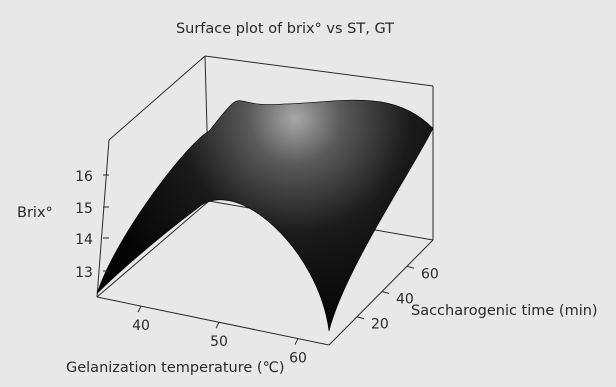 The width and height of the screenshot is (616, 387). Describe the element at coordinates (84, 209) in the screenshot. I see `z-tick-label-15: 15` at that location.